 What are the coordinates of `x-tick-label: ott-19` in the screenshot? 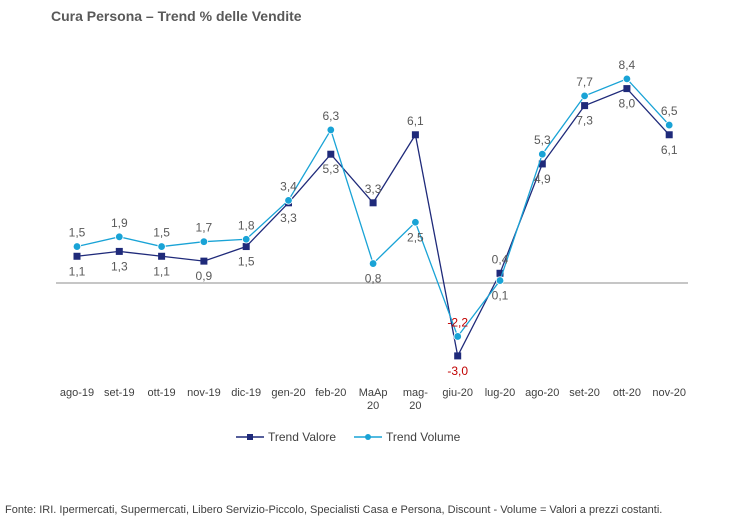 It's located at (162, 393).